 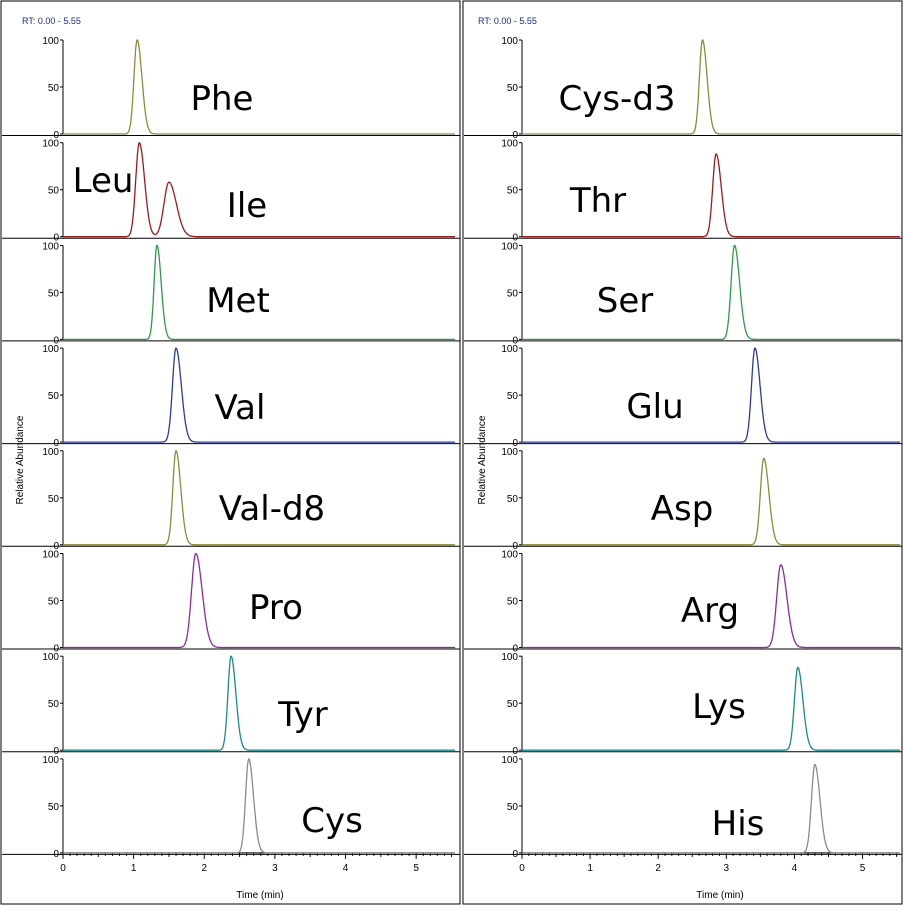 What do you see at coordinates (332, 821) in the screenshot?
I see `trace-label: Cys` at bounding box center [332, 821].